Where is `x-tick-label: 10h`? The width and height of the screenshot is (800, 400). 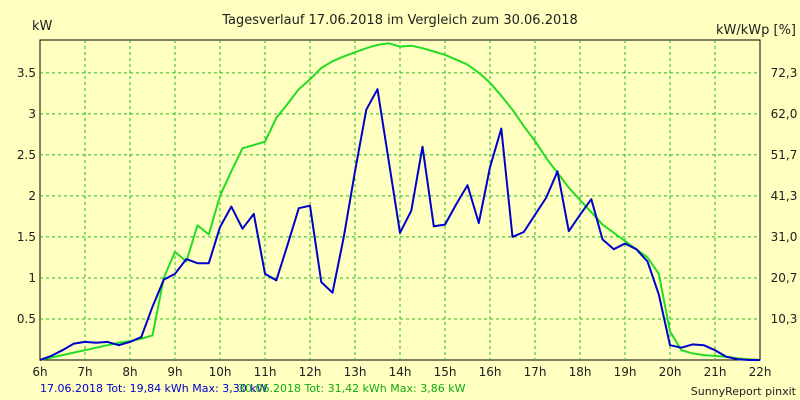 x-tick-label: 10h is located at coordinates (220, 372).